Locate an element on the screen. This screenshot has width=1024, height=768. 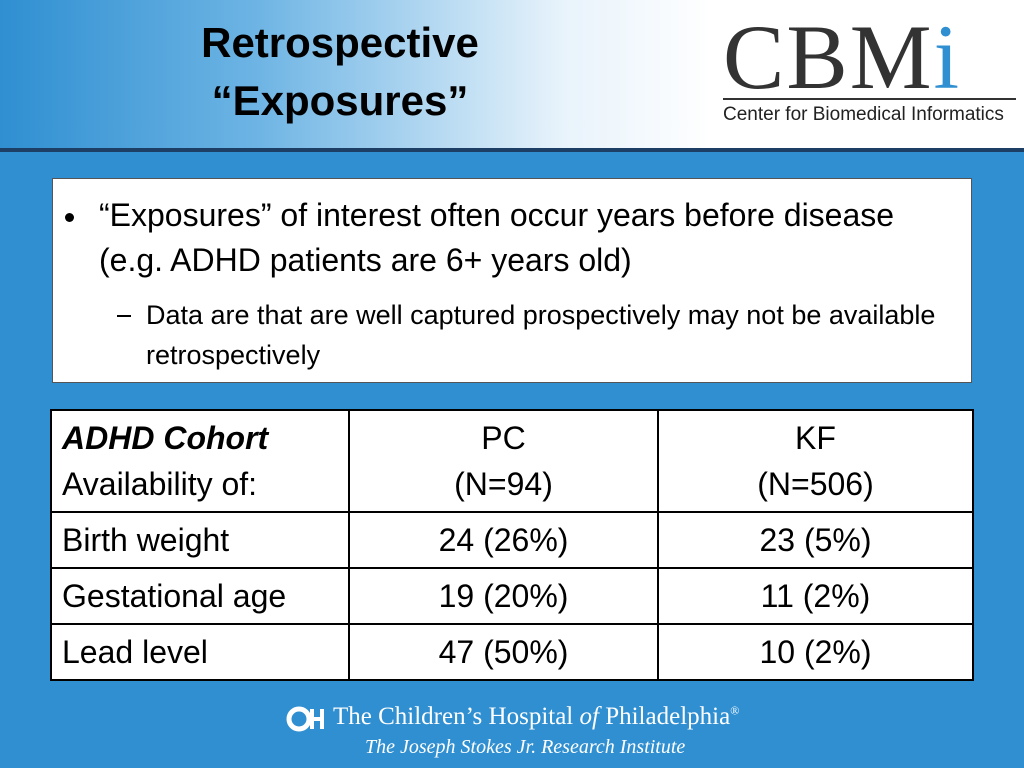
row: Birth weight 24 (26%) 23 (5%) is located at coordinates (512, 540).